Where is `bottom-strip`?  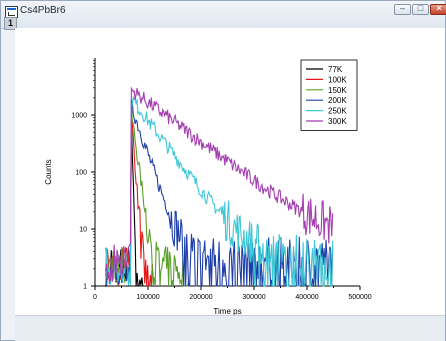 bottom-strip is located at coordinates (230, 328).